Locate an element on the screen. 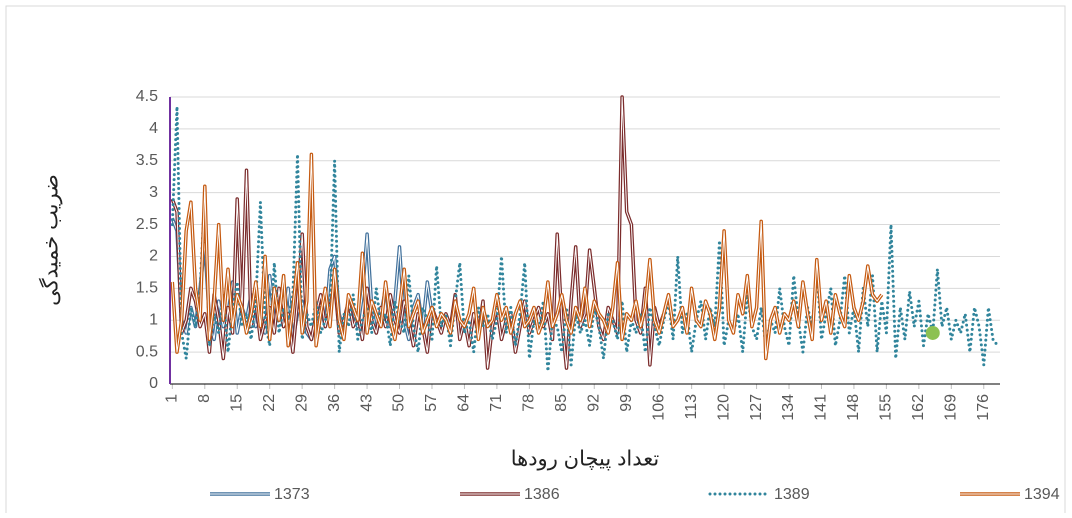 The height and width of the screenshot is (518, 1072). x-tick-label: 78 is located at coordinates (529, 403).